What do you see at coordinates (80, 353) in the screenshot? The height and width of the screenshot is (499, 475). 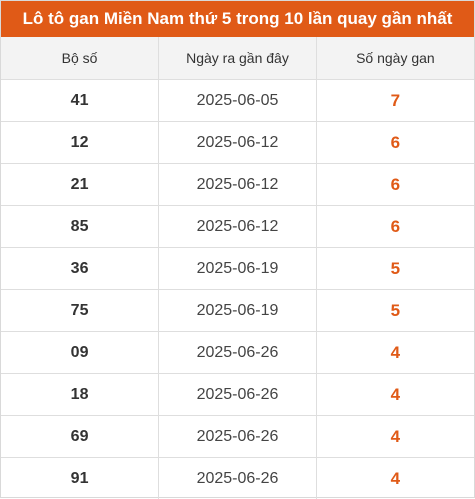 I see `row-number: 09` at bounding box center [80, 353].